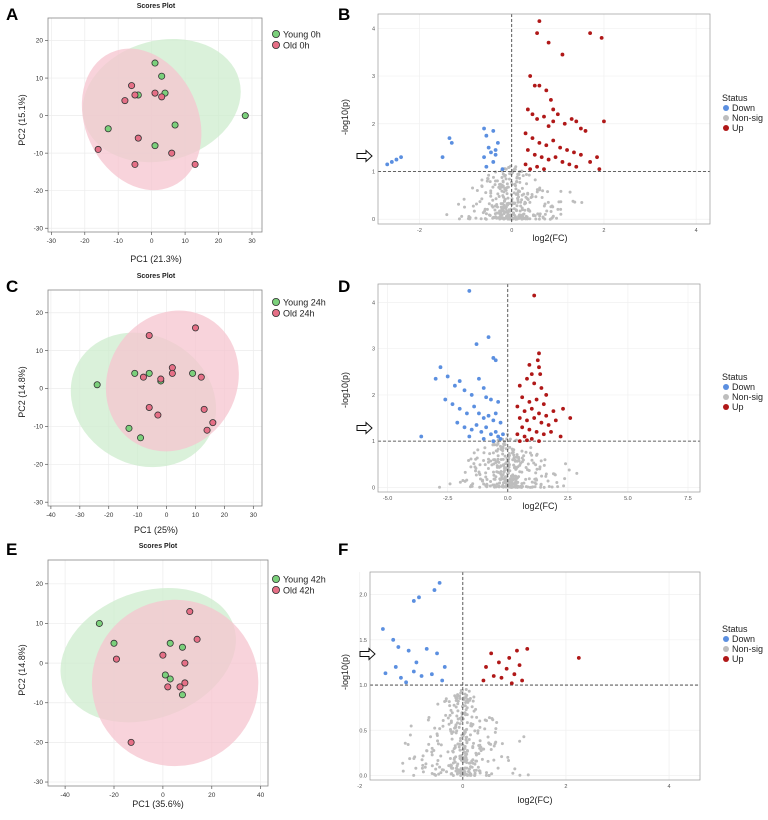 This screenshot has width=768, height=820. Describe the element at coordinates (12, 14) in the screenshot. I see `panel-label: A` at that location.